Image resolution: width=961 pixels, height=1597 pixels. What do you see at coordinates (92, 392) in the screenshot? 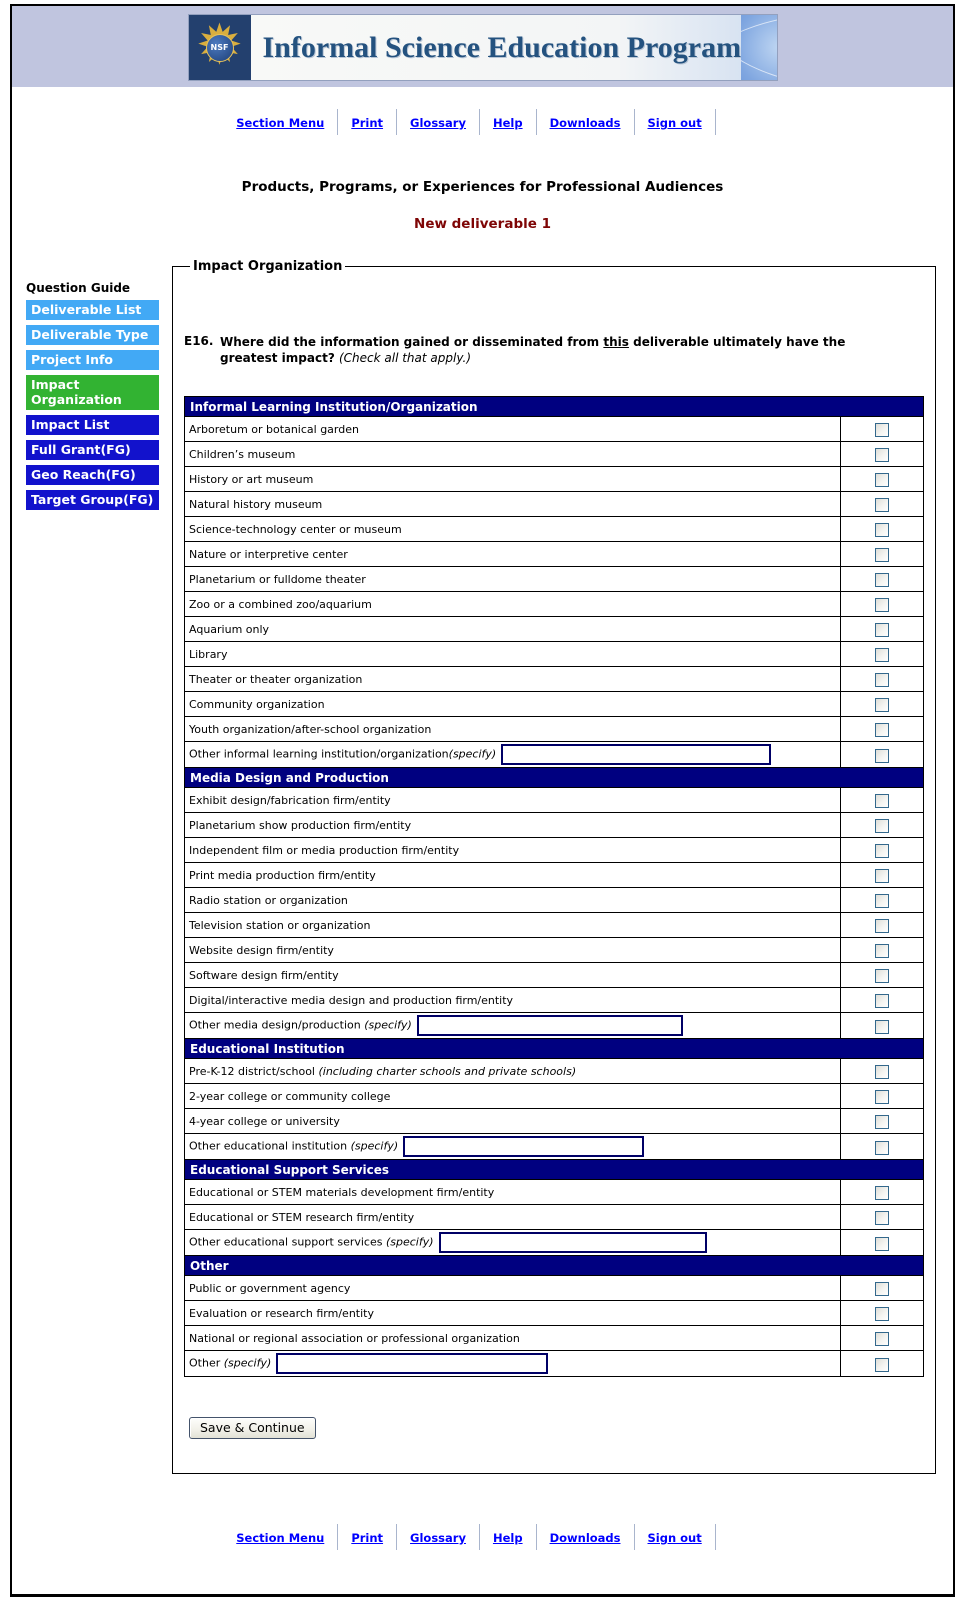
I see `sidebar-item-impact-organization: Impact Organization` at bounding box center [92, 392].